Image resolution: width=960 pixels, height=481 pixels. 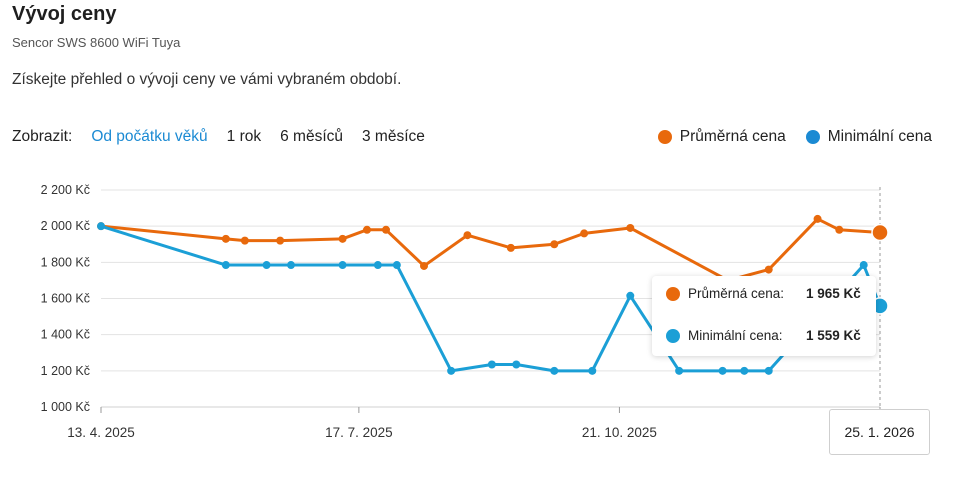 What do you see at coordinates (393, 136) in the screenshot?
I see `range-3m-button: 3 měsíce` at bounding box center [393, 136].